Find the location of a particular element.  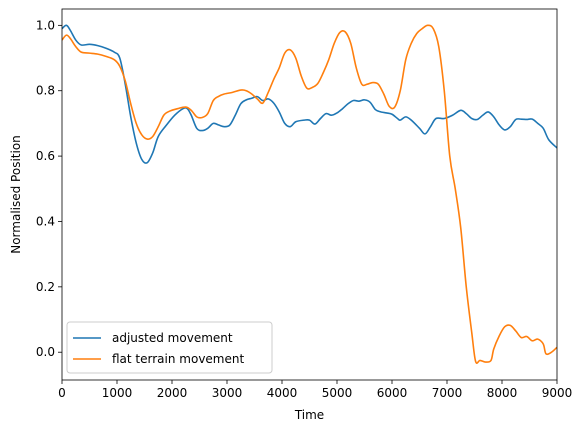

y-tick-label: 0.8 is located at coordinates (45, 91).